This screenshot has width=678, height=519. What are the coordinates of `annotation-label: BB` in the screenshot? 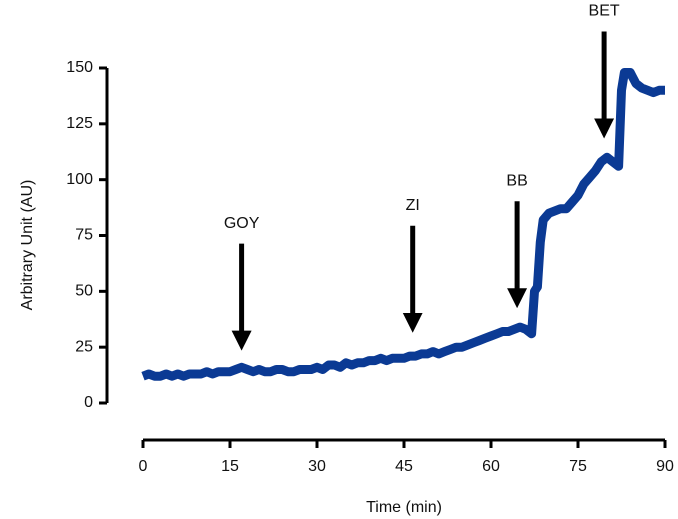 It's located at (516, 180).